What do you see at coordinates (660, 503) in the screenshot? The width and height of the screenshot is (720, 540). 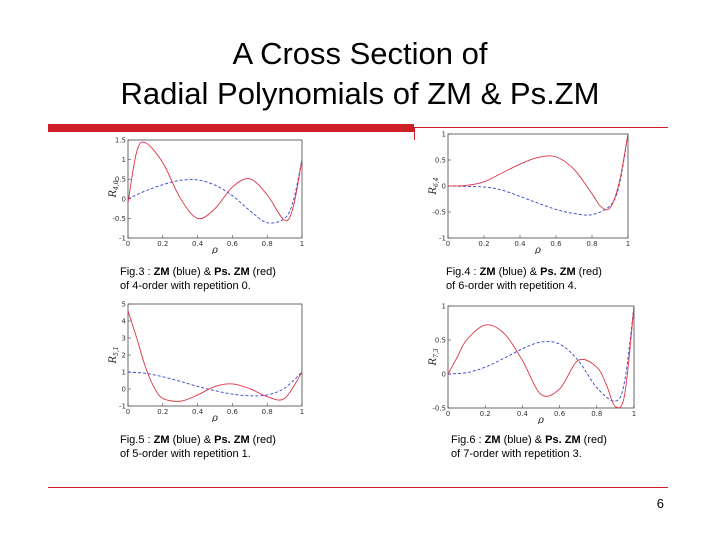 I see `page-number: 6` at bounding box center [660, 503].